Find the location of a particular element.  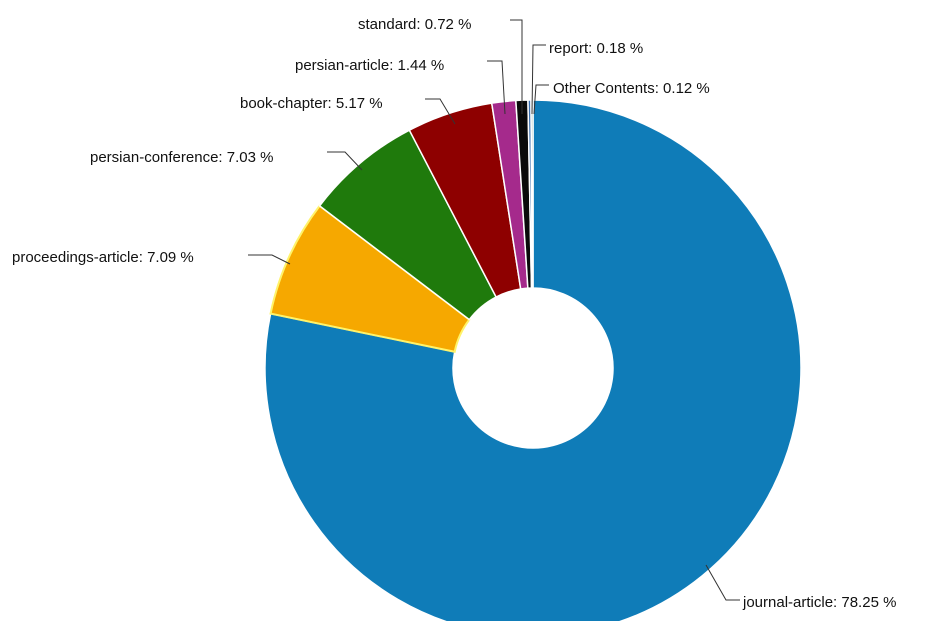

slice-label-report: report: 0.18 % is located at coordinates (596, 48).